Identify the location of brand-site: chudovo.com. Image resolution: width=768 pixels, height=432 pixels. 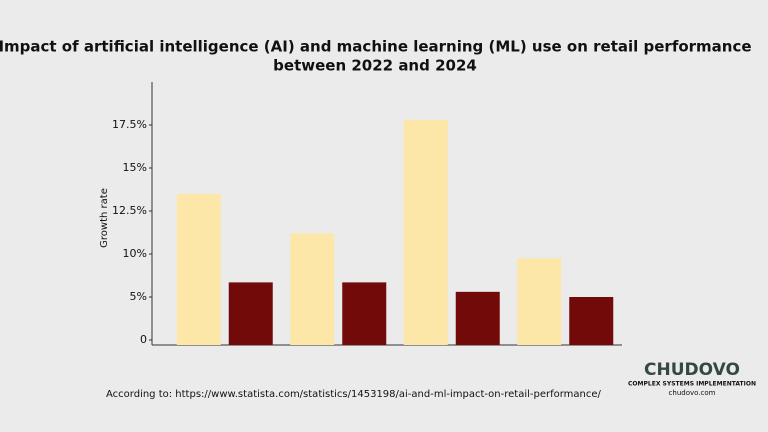
(692, 393).